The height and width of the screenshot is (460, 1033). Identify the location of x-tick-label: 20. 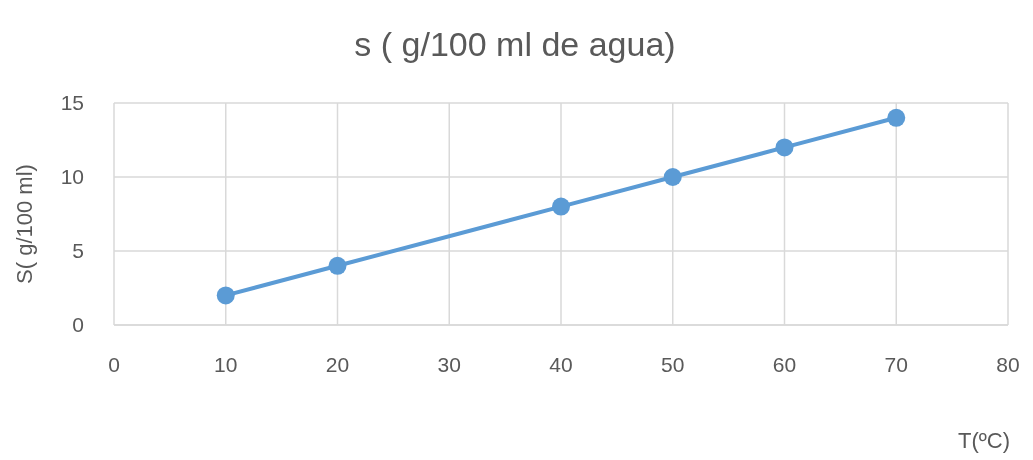
(337, 364).